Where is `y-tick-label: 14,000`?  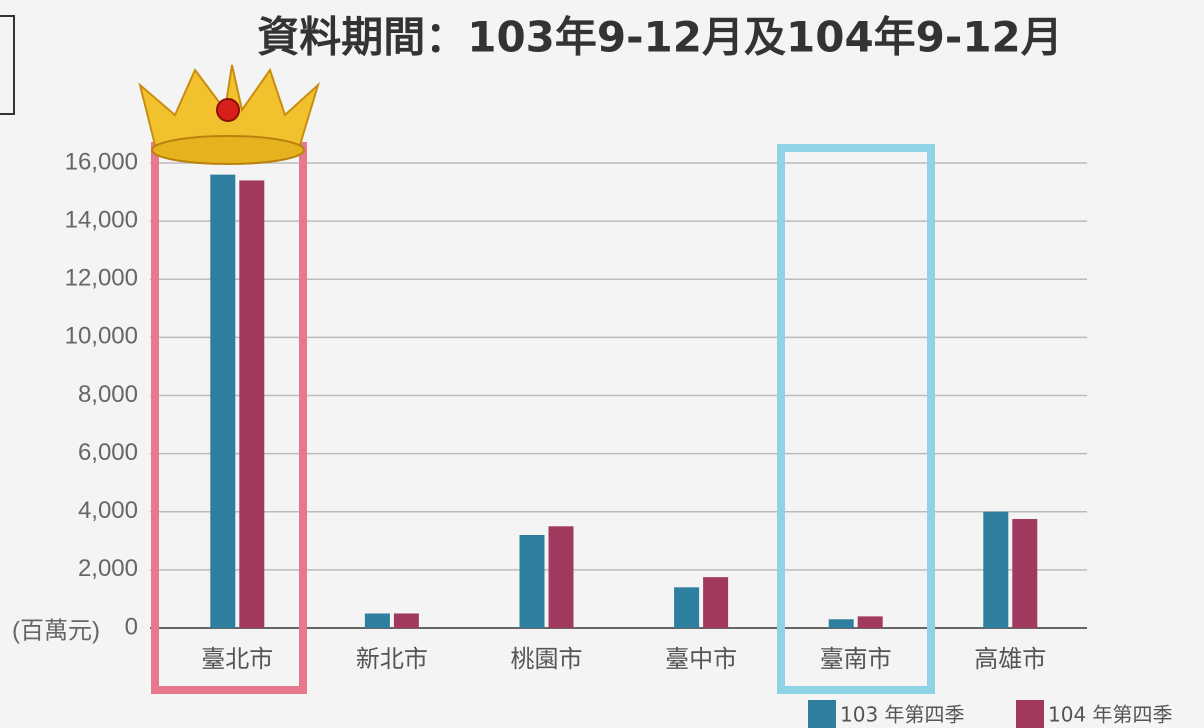
y-tick-label: 14,000 is located at coordinates (101, 219).